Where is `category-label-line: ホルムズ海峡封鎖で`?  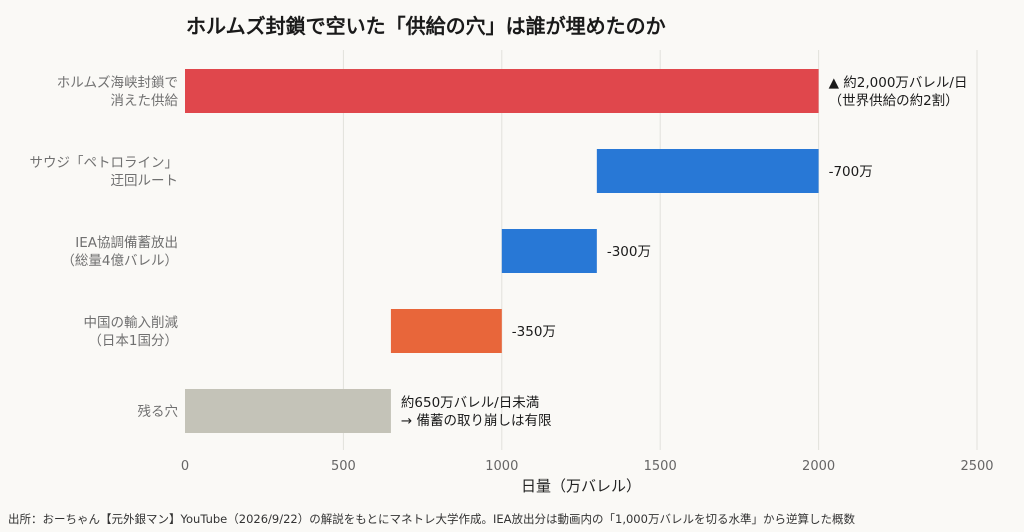 category-label-line: ホルムズ海峡封鎖で is located at coordinates (117, 83).